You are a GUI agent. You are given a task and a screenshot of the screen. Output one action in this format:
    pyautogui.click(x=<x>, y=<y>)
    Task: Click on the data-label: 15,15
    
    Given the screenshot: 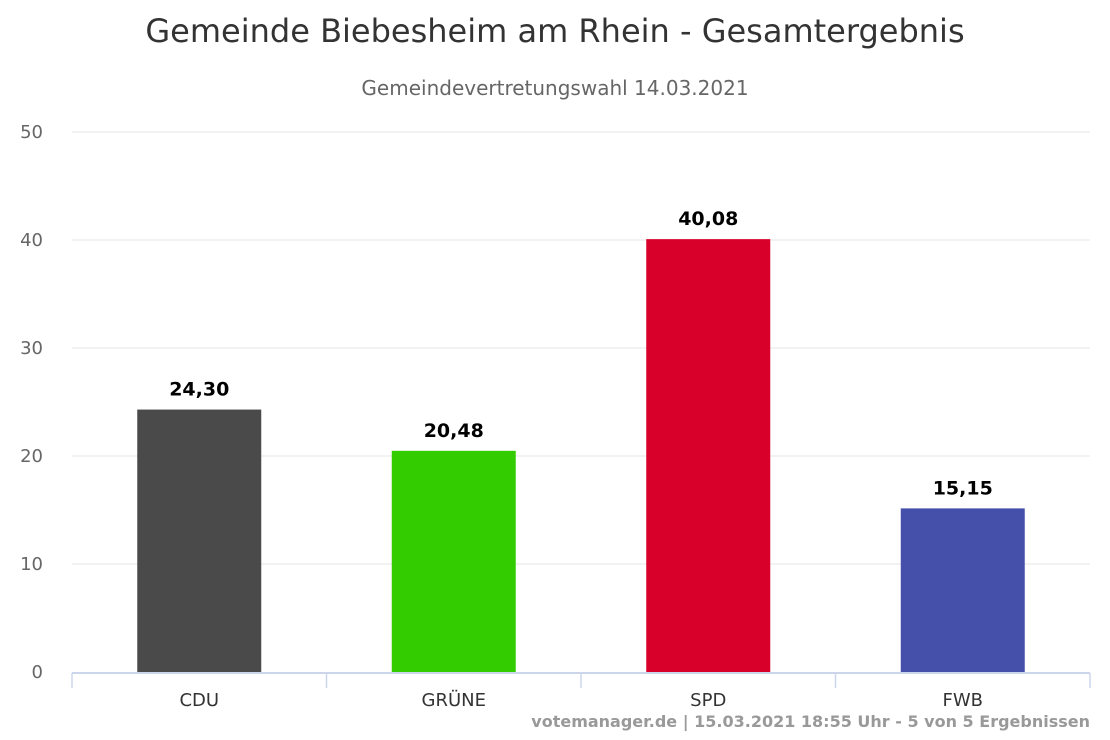 What is the action you would take?
    pyautogui.click(x=963, y=488)
    